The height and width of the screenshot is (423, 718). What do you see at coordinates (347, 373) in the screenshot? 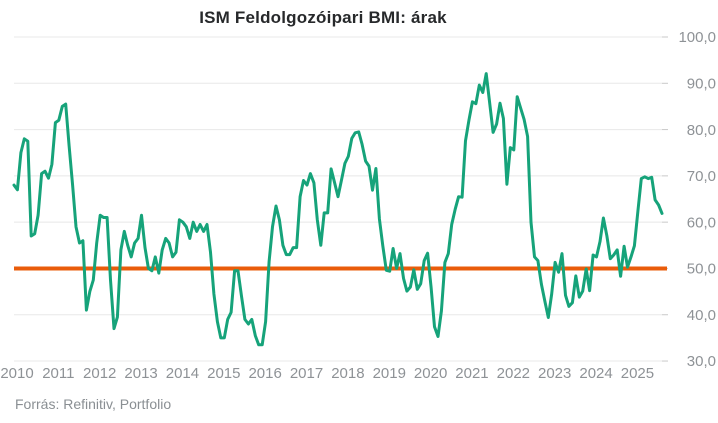
I see `x-axis-label: 2018` at bounding box center [347, 373].